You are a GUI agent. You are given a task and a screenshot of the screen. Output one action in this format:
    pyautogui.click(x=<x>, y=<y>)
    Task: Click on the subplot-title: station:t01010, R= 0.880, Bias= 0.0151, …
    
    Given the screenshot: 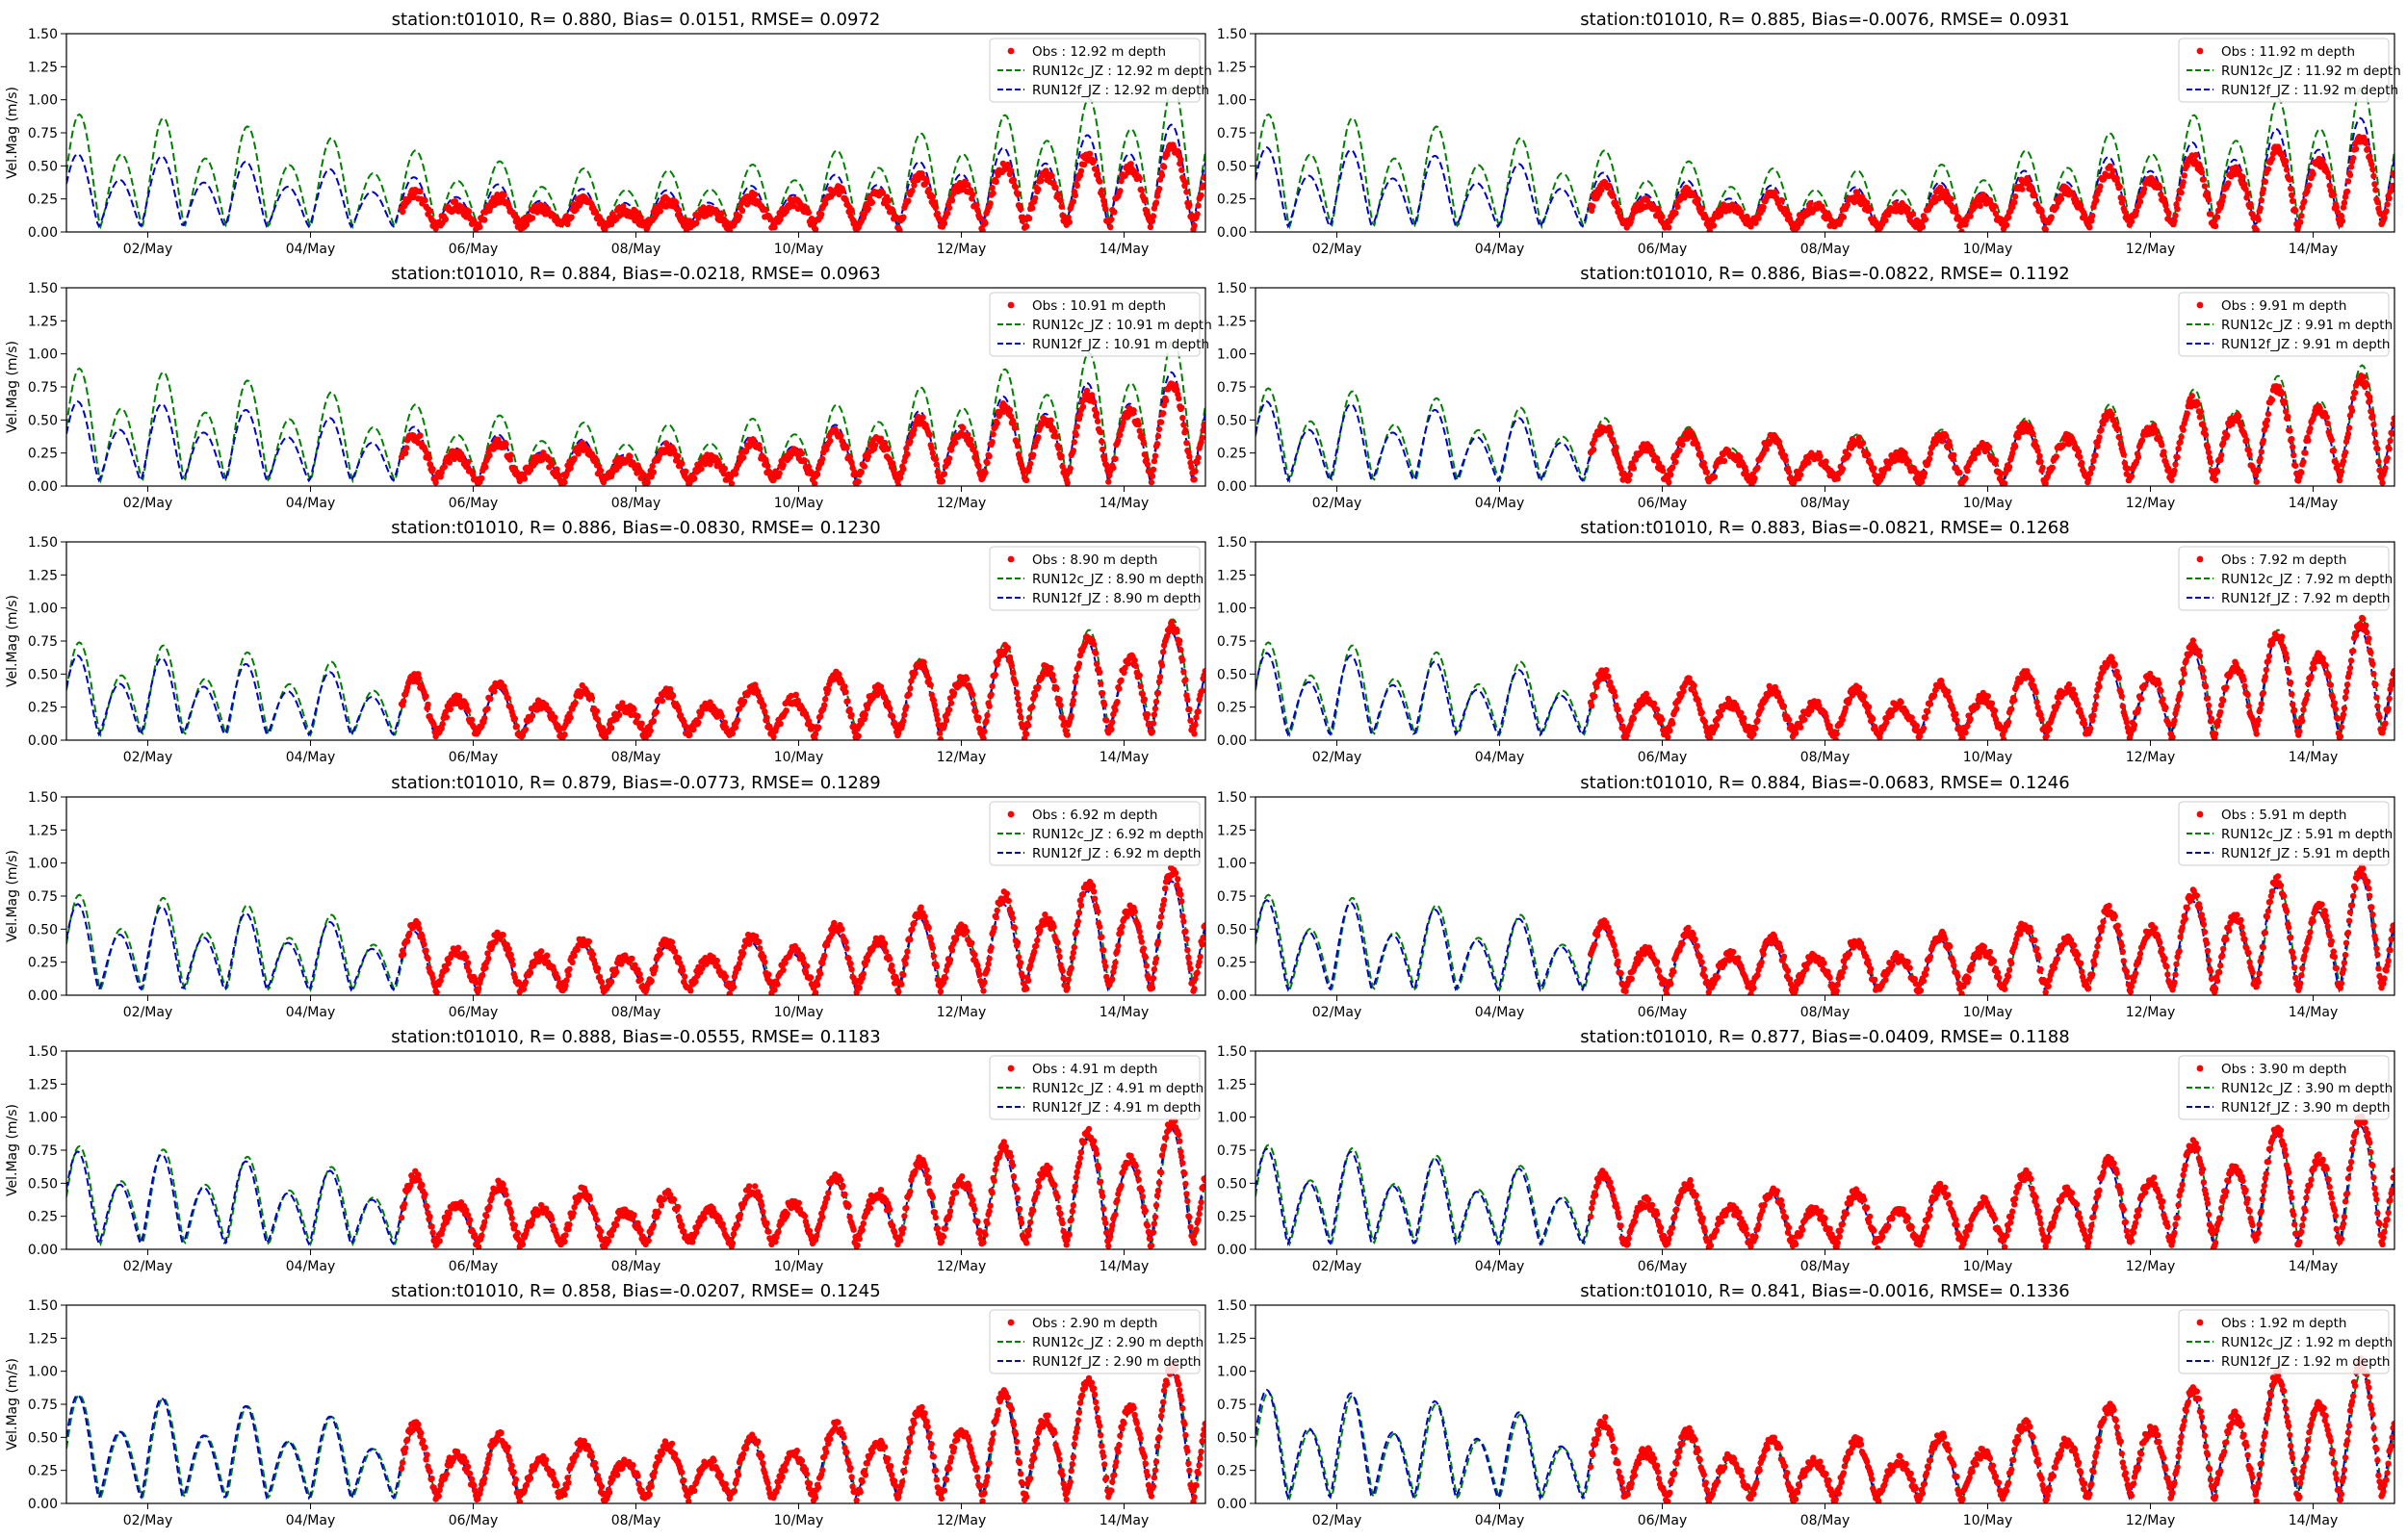 What is the action you would take?
    pyautogui.click(x=636, y=20)
    